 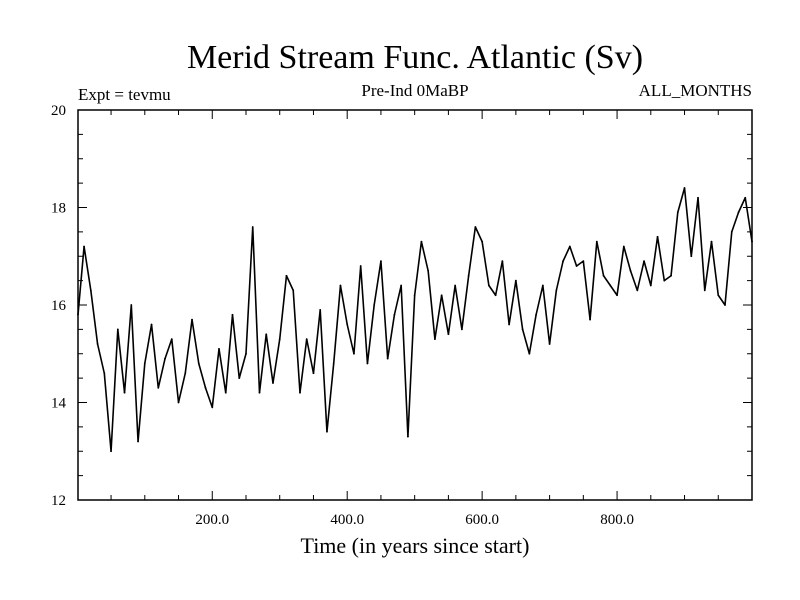 I want to click on y-tick-label: 20, so click(x=58, y=111).